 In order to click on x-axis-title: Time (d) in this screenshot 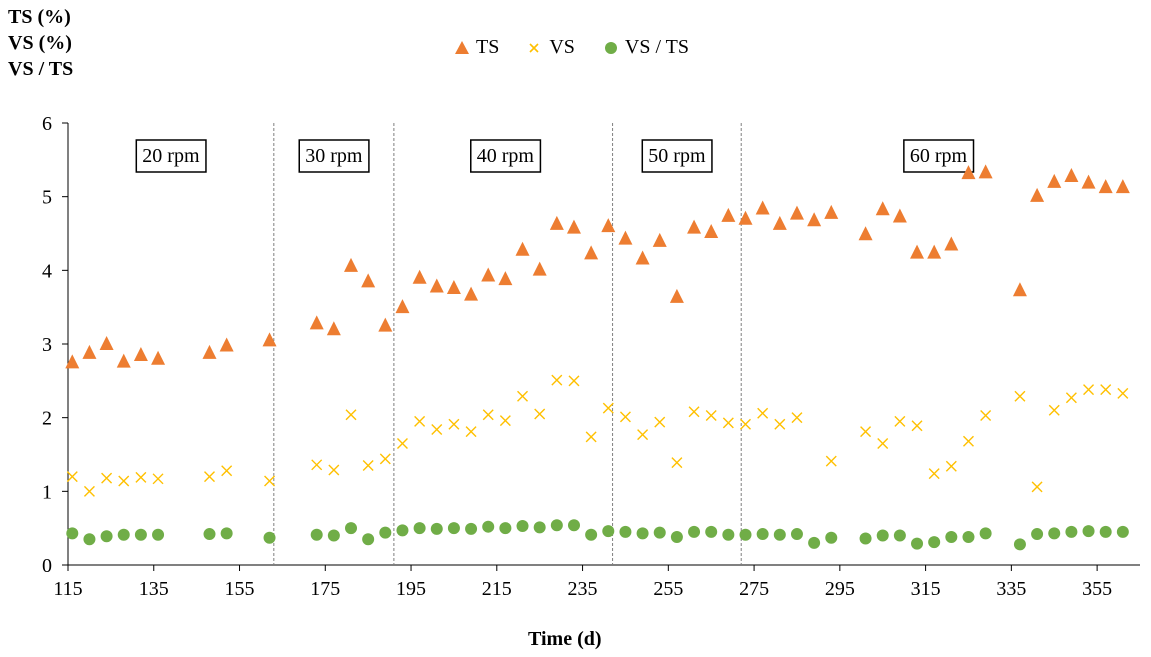, I will do `click(565, 639)`.